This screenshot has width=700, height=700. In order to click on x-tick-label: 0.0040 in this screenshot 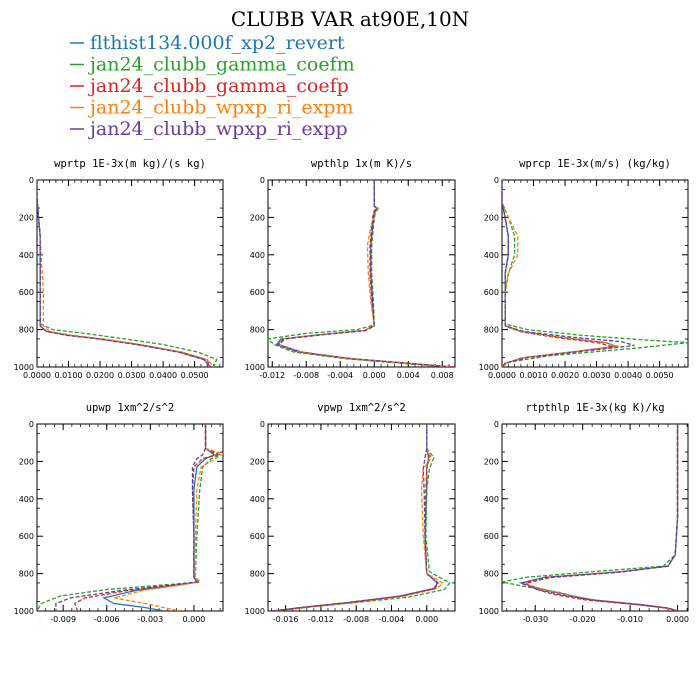, I will do `click(628, 375)`.